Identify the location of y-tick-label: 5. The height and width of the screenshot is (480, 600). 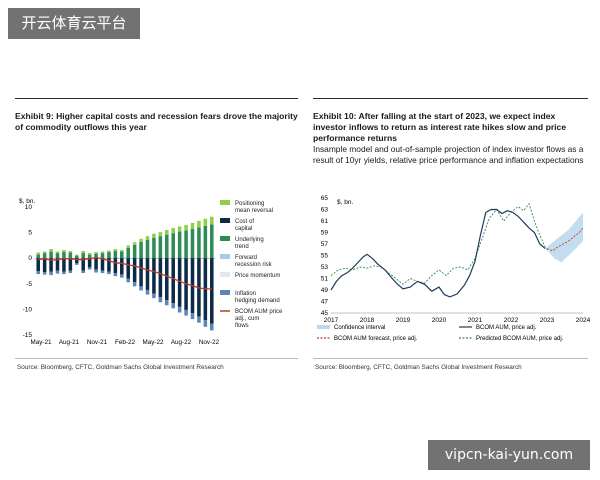
(30, 233).